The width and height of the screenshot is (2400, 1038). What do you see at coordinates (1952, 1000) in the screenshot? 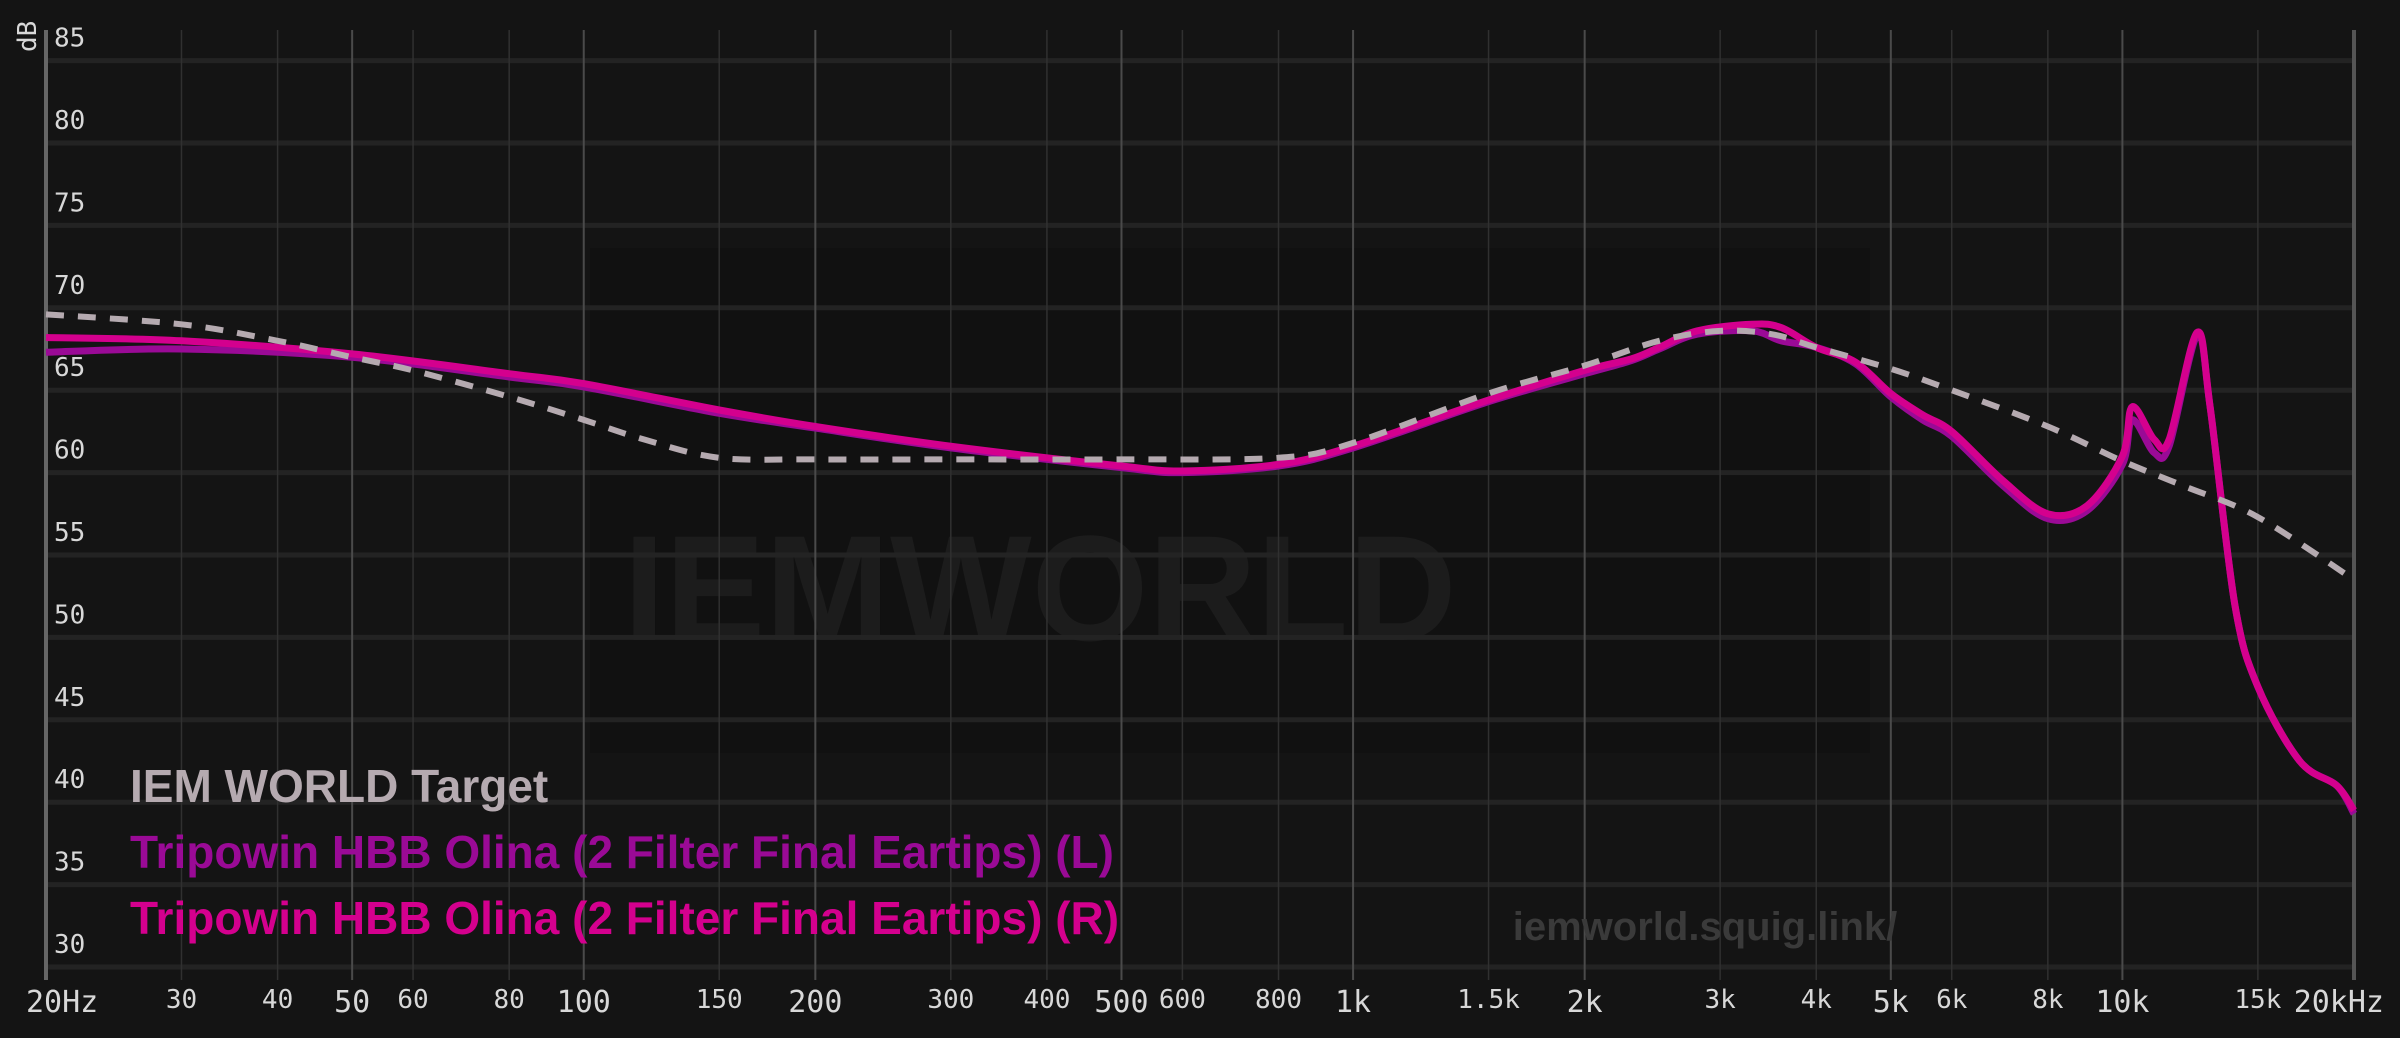
I see `x-tick-label: 6k` at bounding box center [1952, 1000].